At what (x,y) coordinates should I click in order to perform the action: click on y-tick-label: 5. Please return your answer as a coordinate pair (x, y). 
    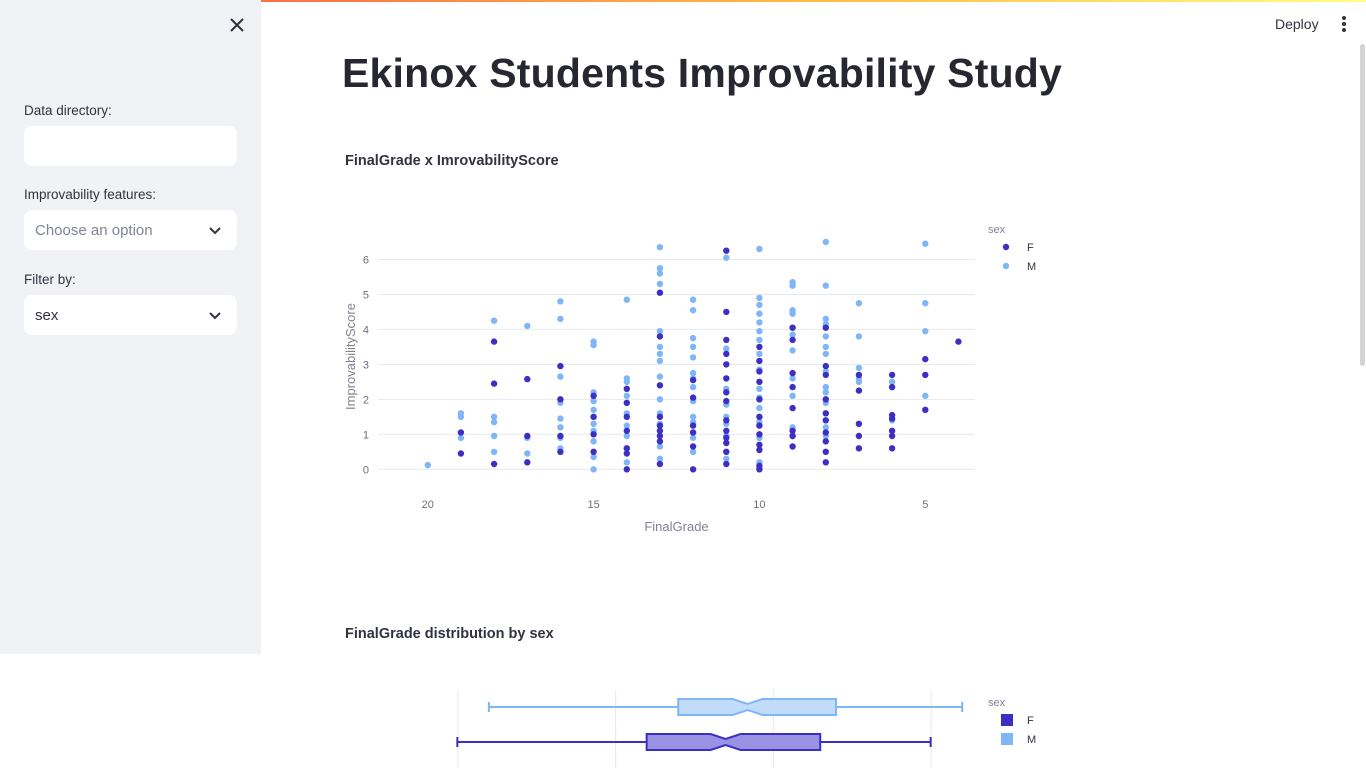
    Looking at the image, I should click on (366, 295).